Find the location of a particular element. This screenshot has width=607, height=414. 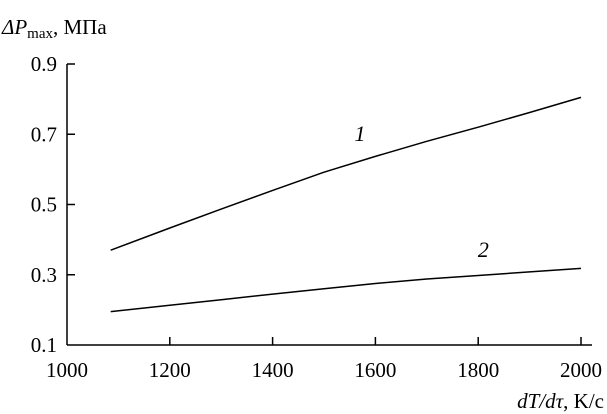

y-axis-subscript: max is located at coordinates (40, 34).